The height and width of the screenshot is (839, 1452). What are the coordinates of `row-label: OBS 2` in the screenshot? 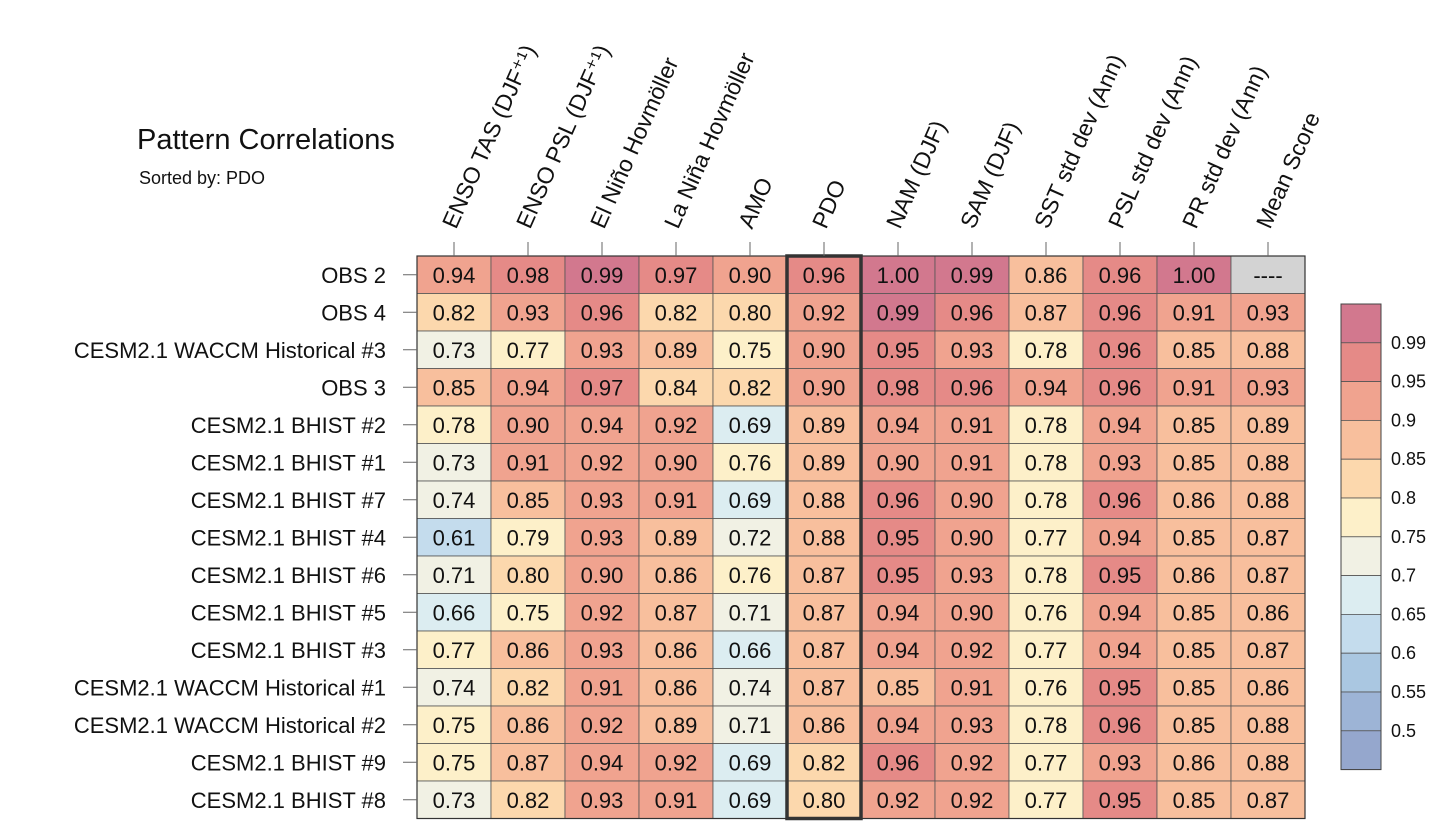 It's located at (353, 275).